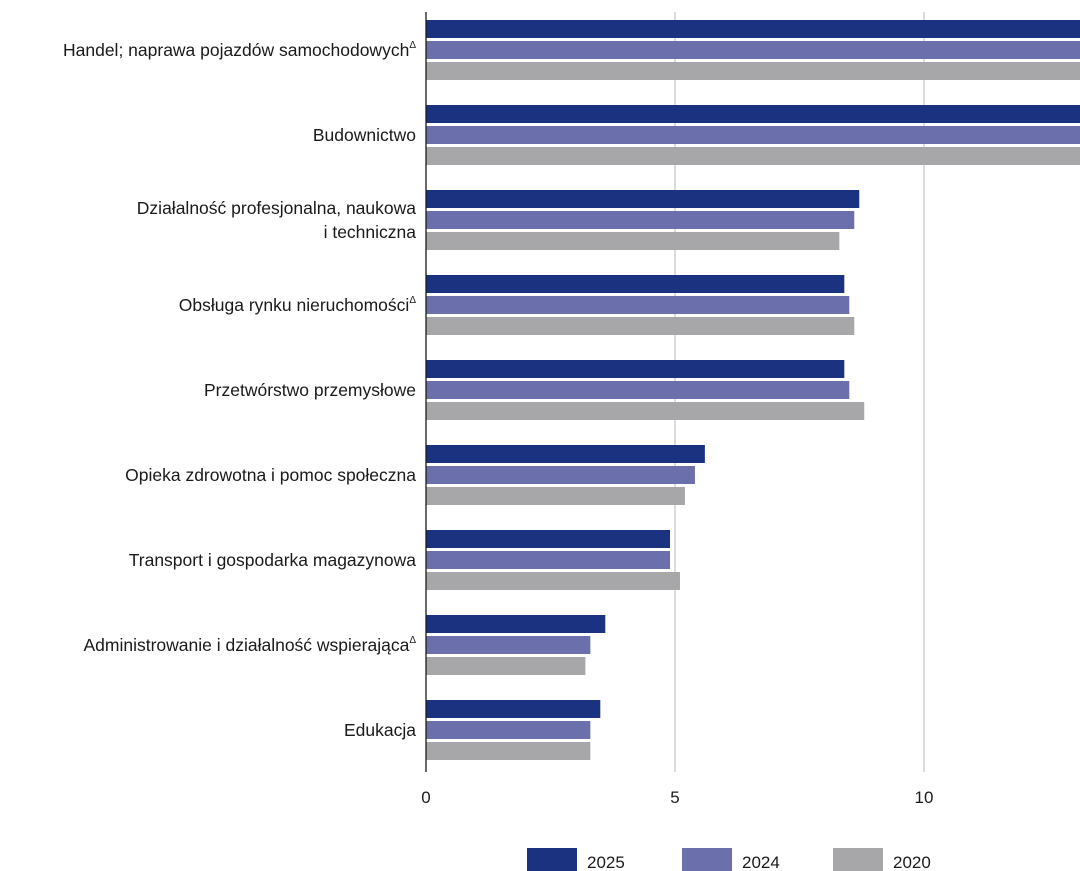  I want to click on legend: 2025 2024 2020, so click(729, 859).